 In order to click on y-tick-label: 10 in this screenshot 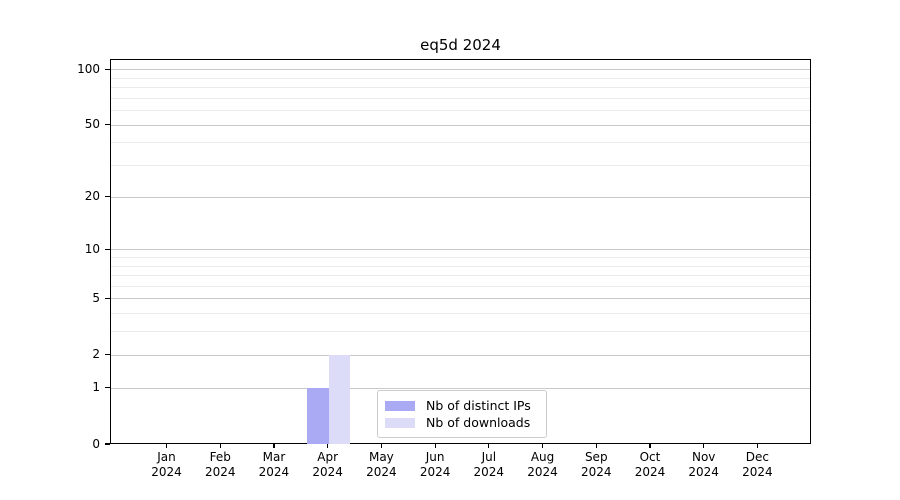, I will do `click(92, 248)`.